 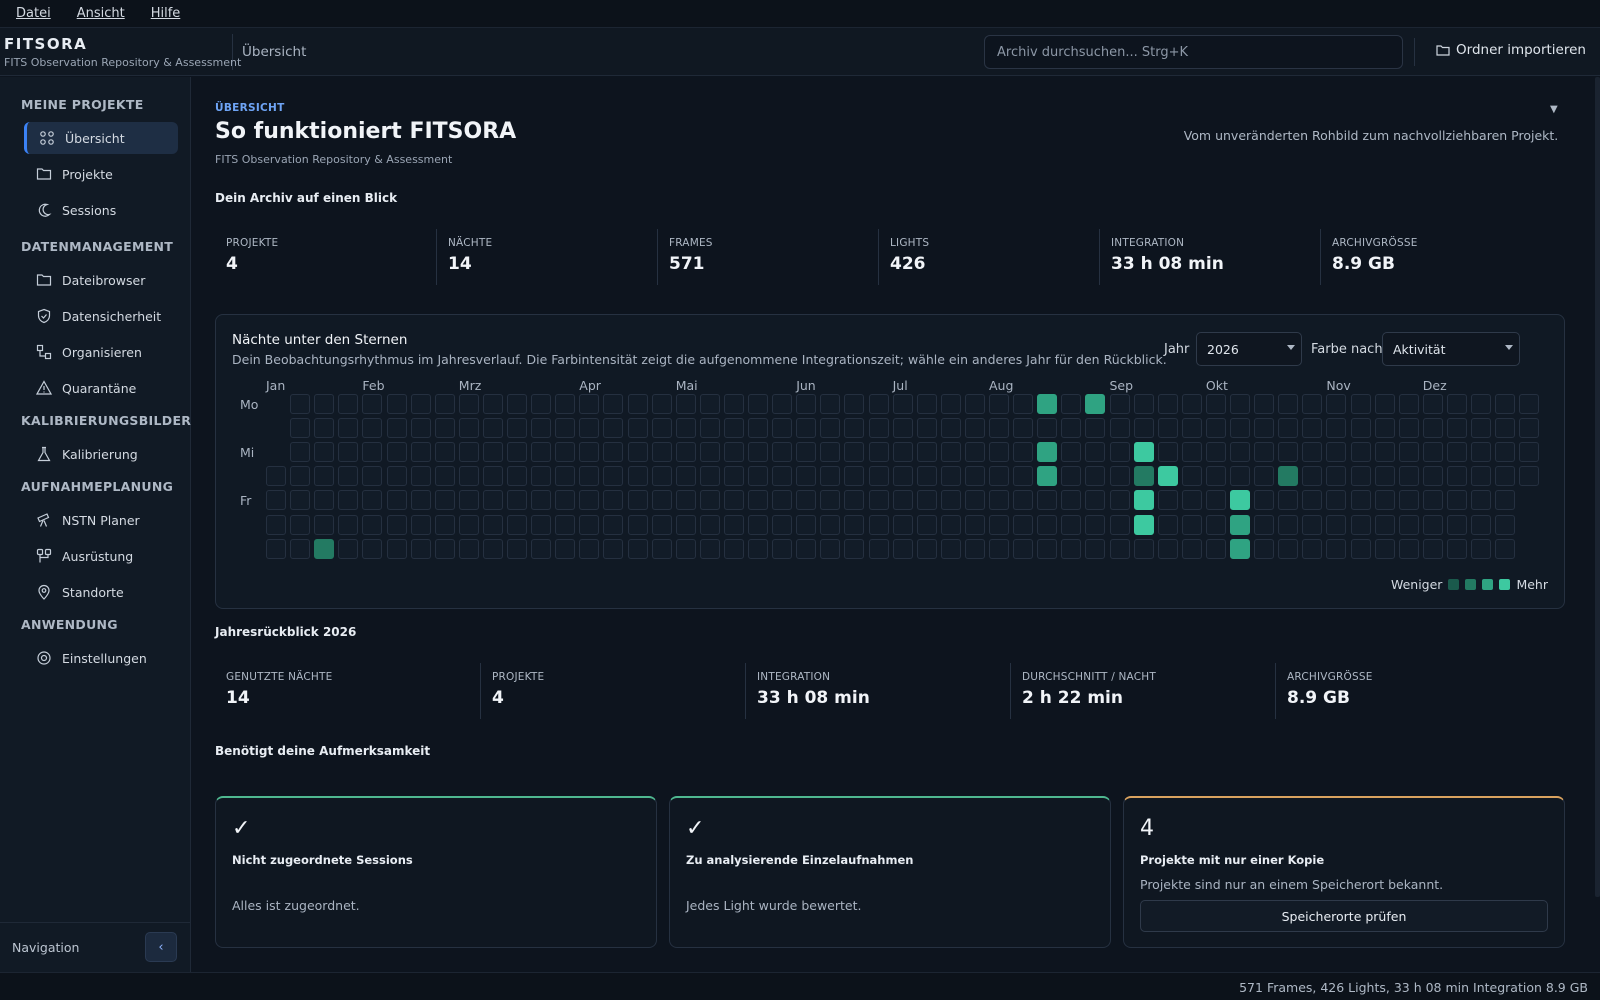 What do you see at coordinates (1554, 109) in the screenshot?
I see `chevron-down-icon: ▼` at bounding box center [1554, 109].